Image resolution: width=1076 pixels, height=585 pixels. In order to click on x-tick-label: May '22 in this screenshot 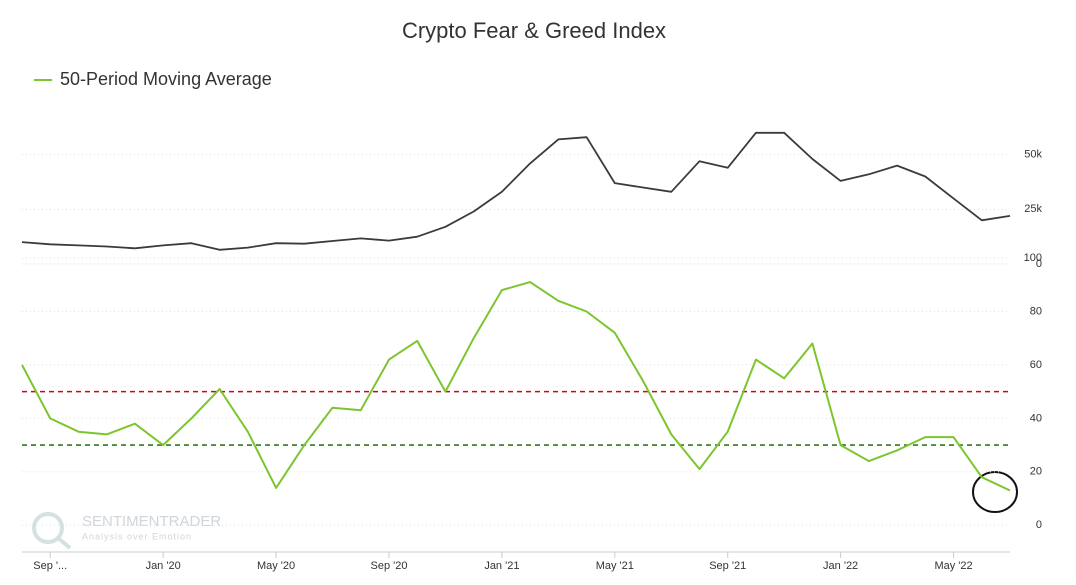, I will do `click(953, 566)`.